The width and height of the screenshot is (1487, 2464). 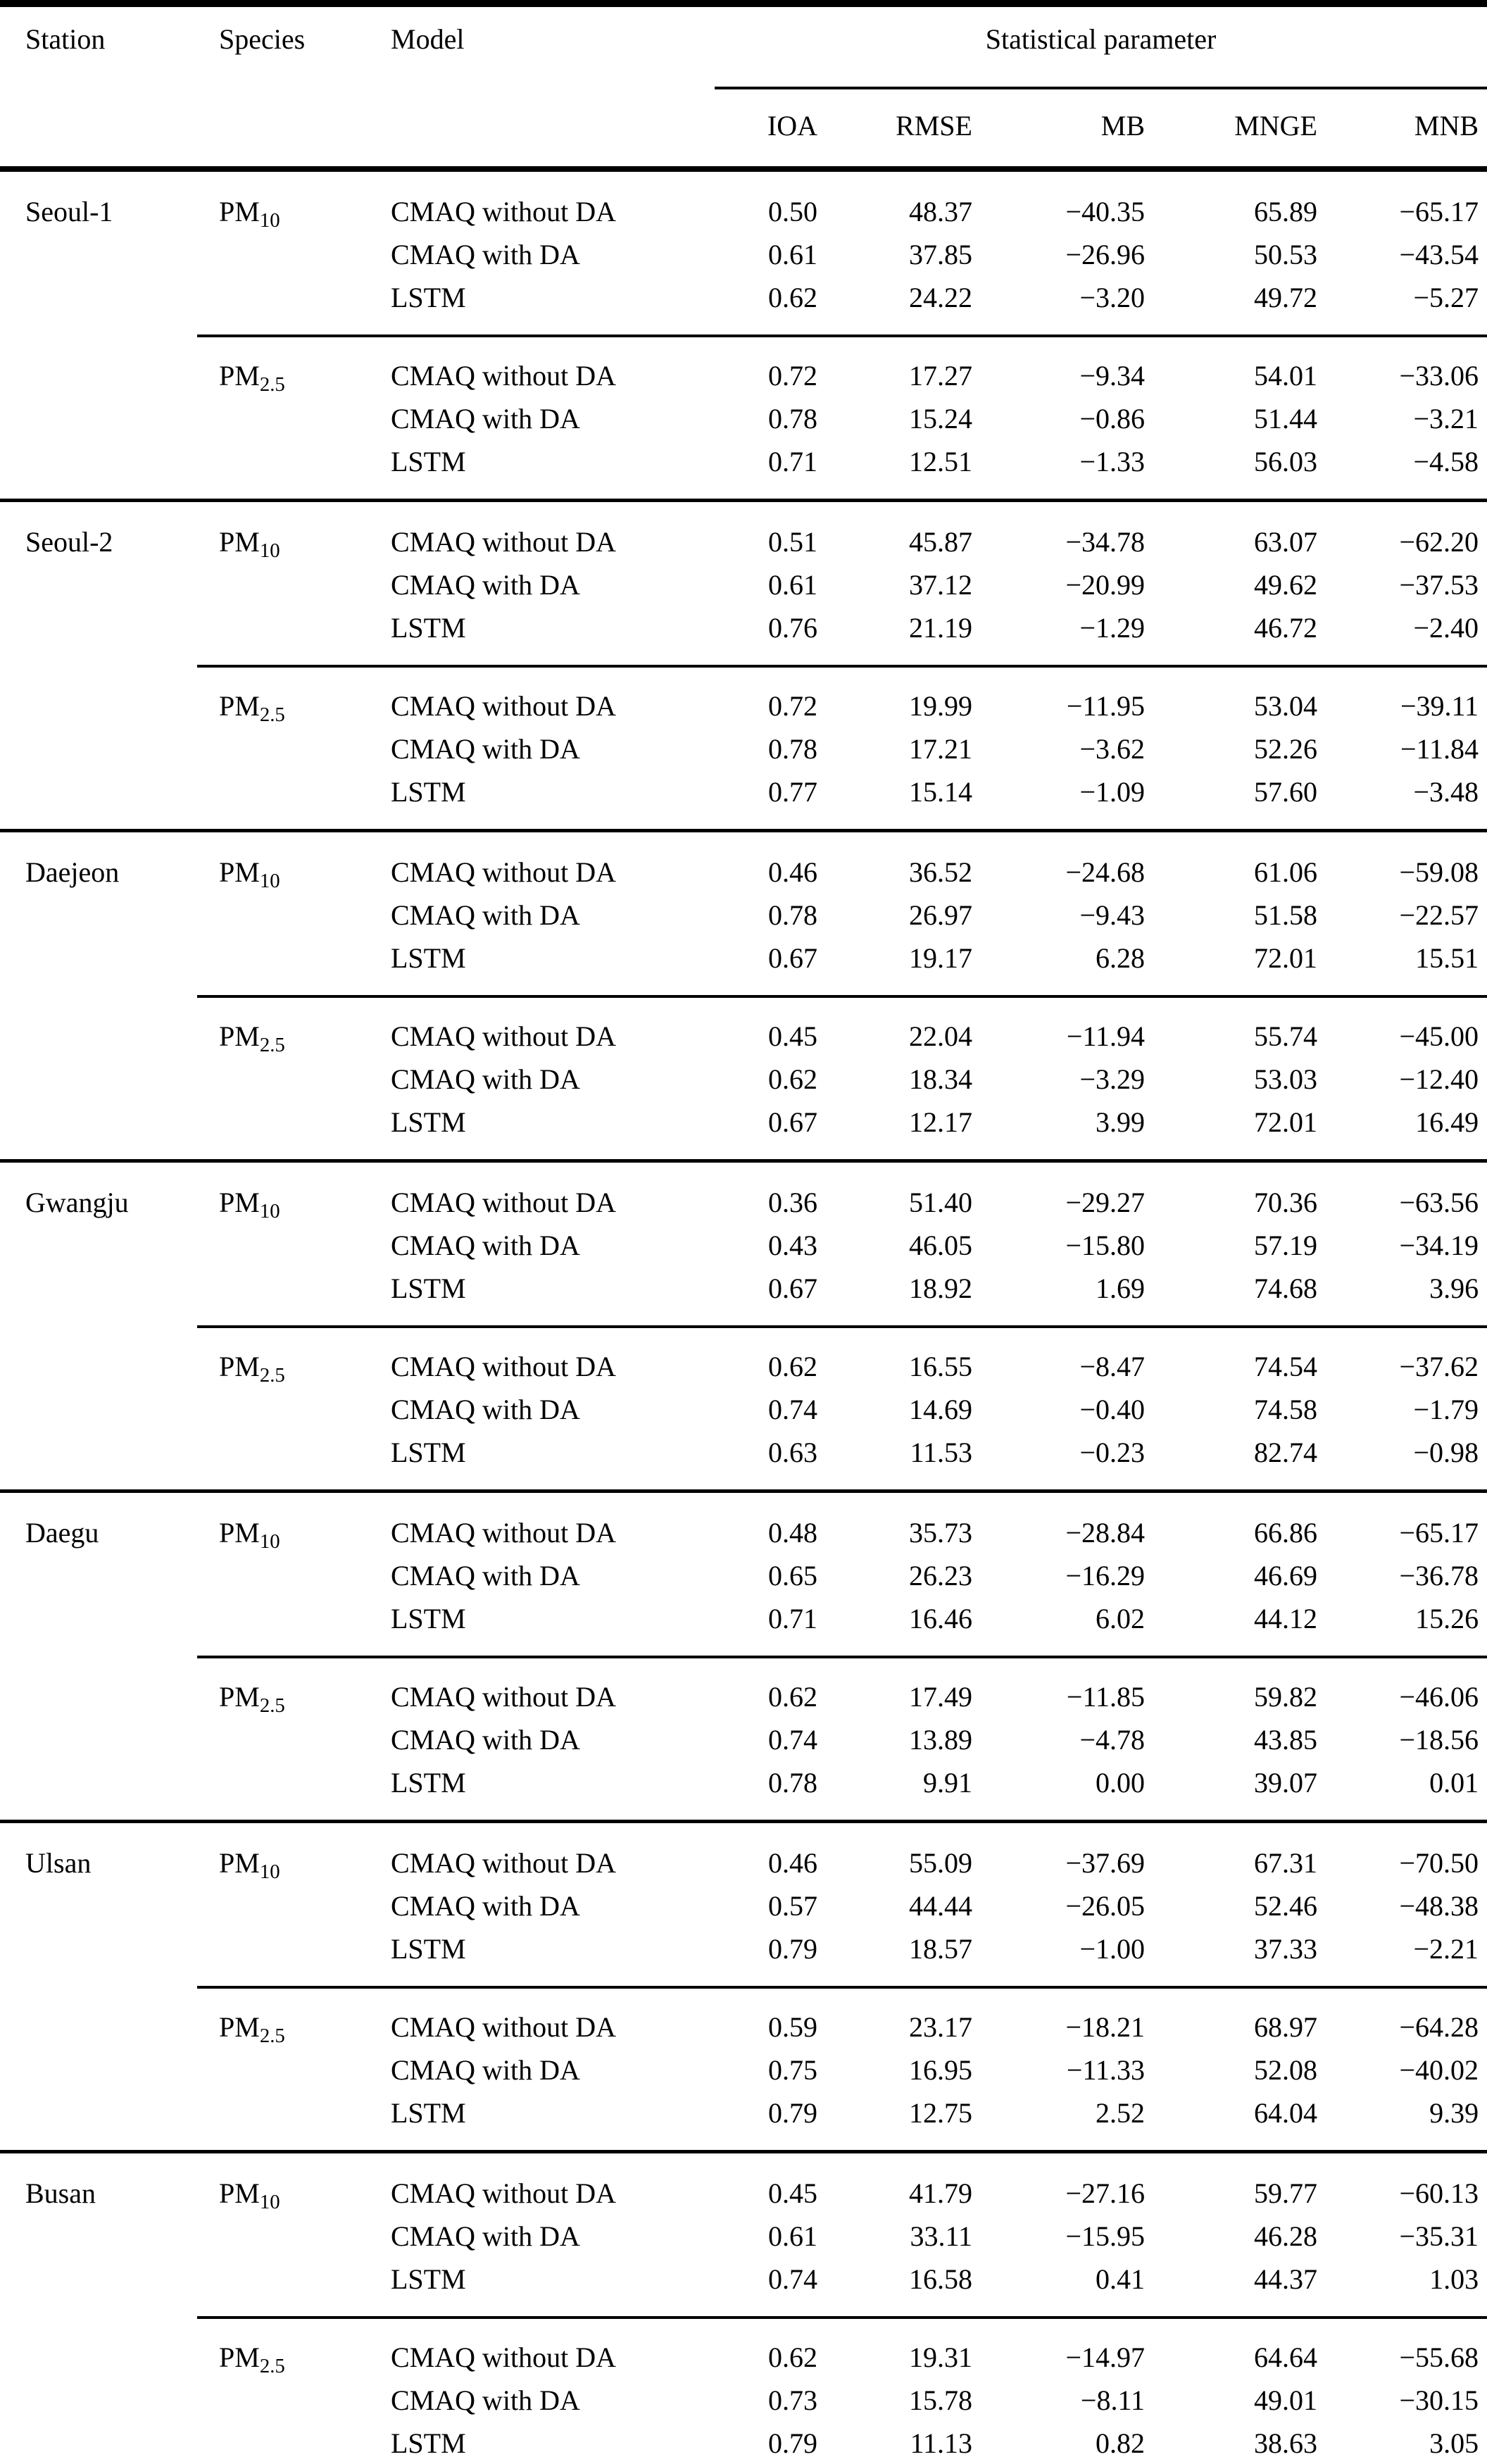 What do you see at coordinates (1286, 1618) in the screenshot?
I see `stat-value-mnge: 44.12` at bounding box center [1286, 1618].